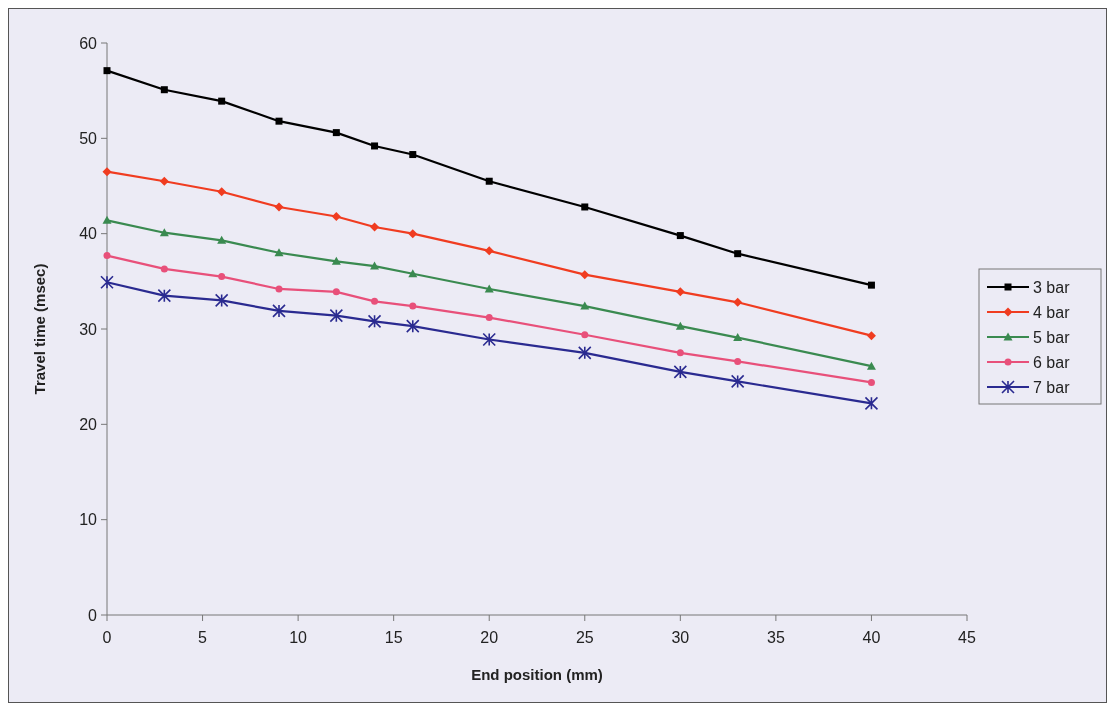 The width and height of the screenshot is (1115, 711). Describe the element at coordinates (88, 234) in the screenshot. I see `y-tick-label: 40` at that location.